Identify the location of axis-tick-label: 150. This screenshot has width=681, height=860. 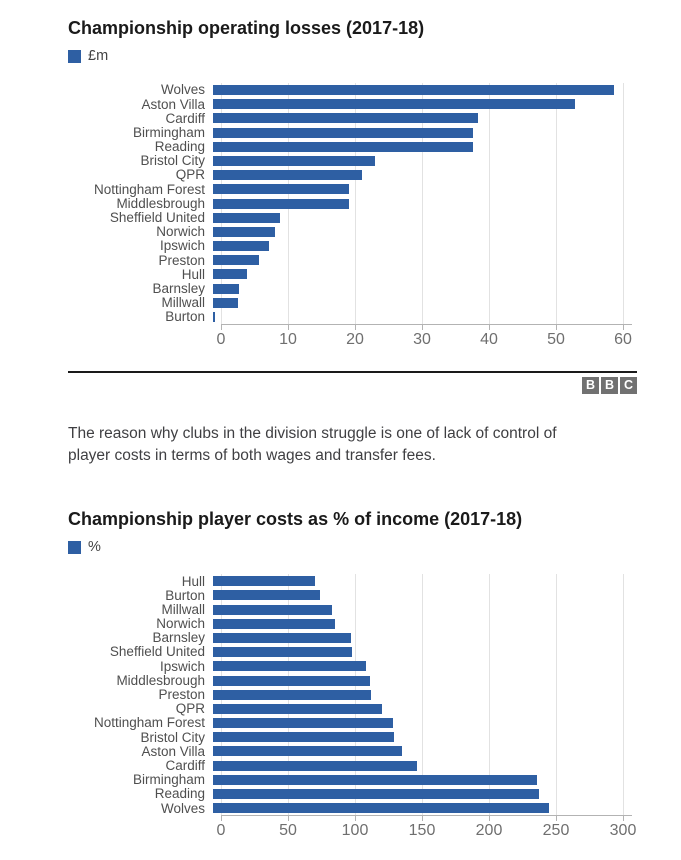
(422, 831).